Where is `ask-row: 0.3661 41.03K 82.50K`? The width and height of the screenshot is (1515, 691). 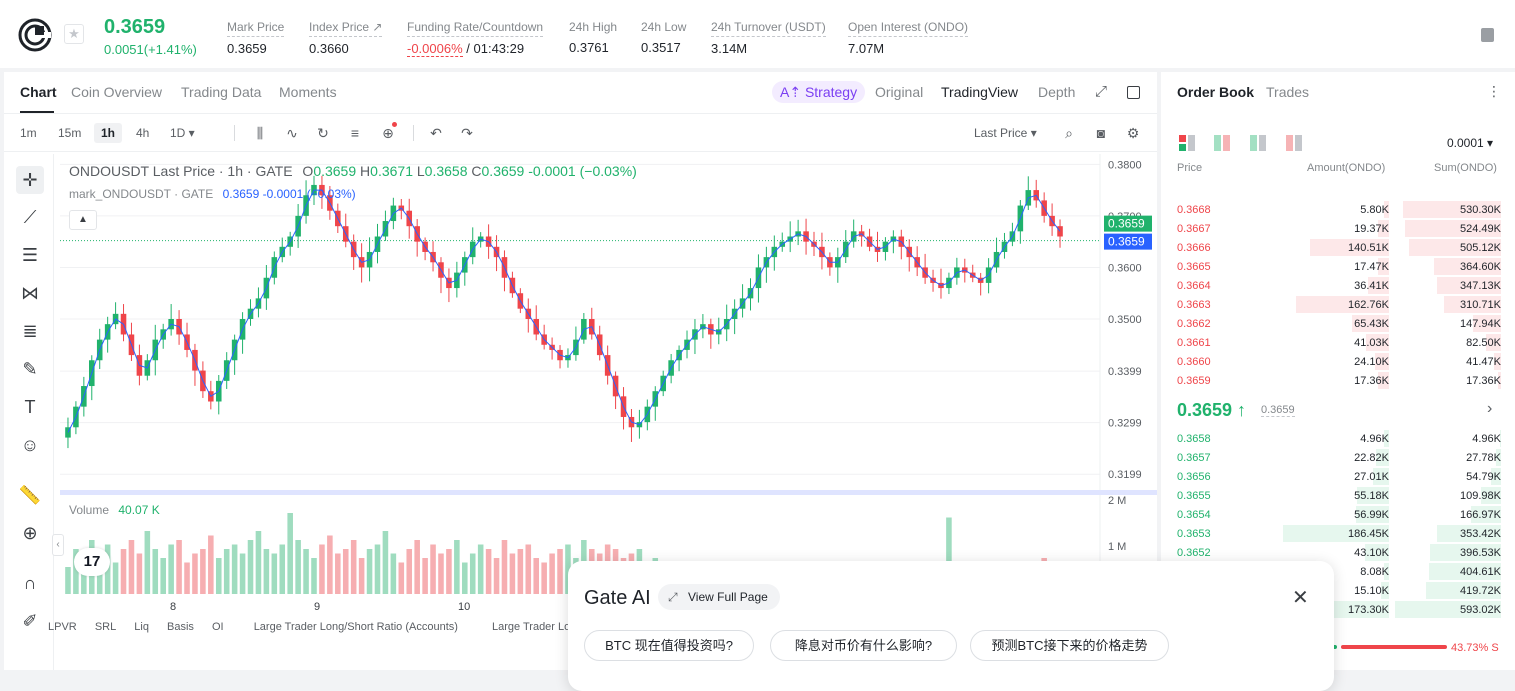 ask-row: 0.3661 41.03K 82.50K is located at coordinates (1338, 342).